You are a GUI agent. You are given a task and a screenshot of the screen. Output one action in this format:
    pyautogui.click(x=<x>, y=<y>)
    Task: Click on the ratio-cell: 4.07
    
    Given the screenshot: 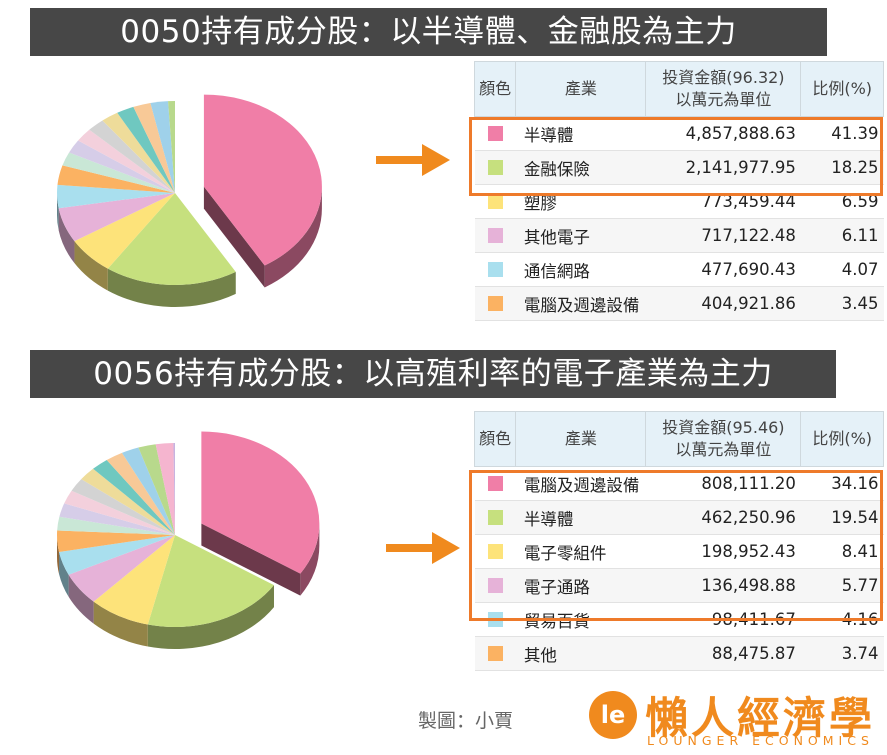 What is the action you would take?
    pyautogui.click(x=842, y=269)
    